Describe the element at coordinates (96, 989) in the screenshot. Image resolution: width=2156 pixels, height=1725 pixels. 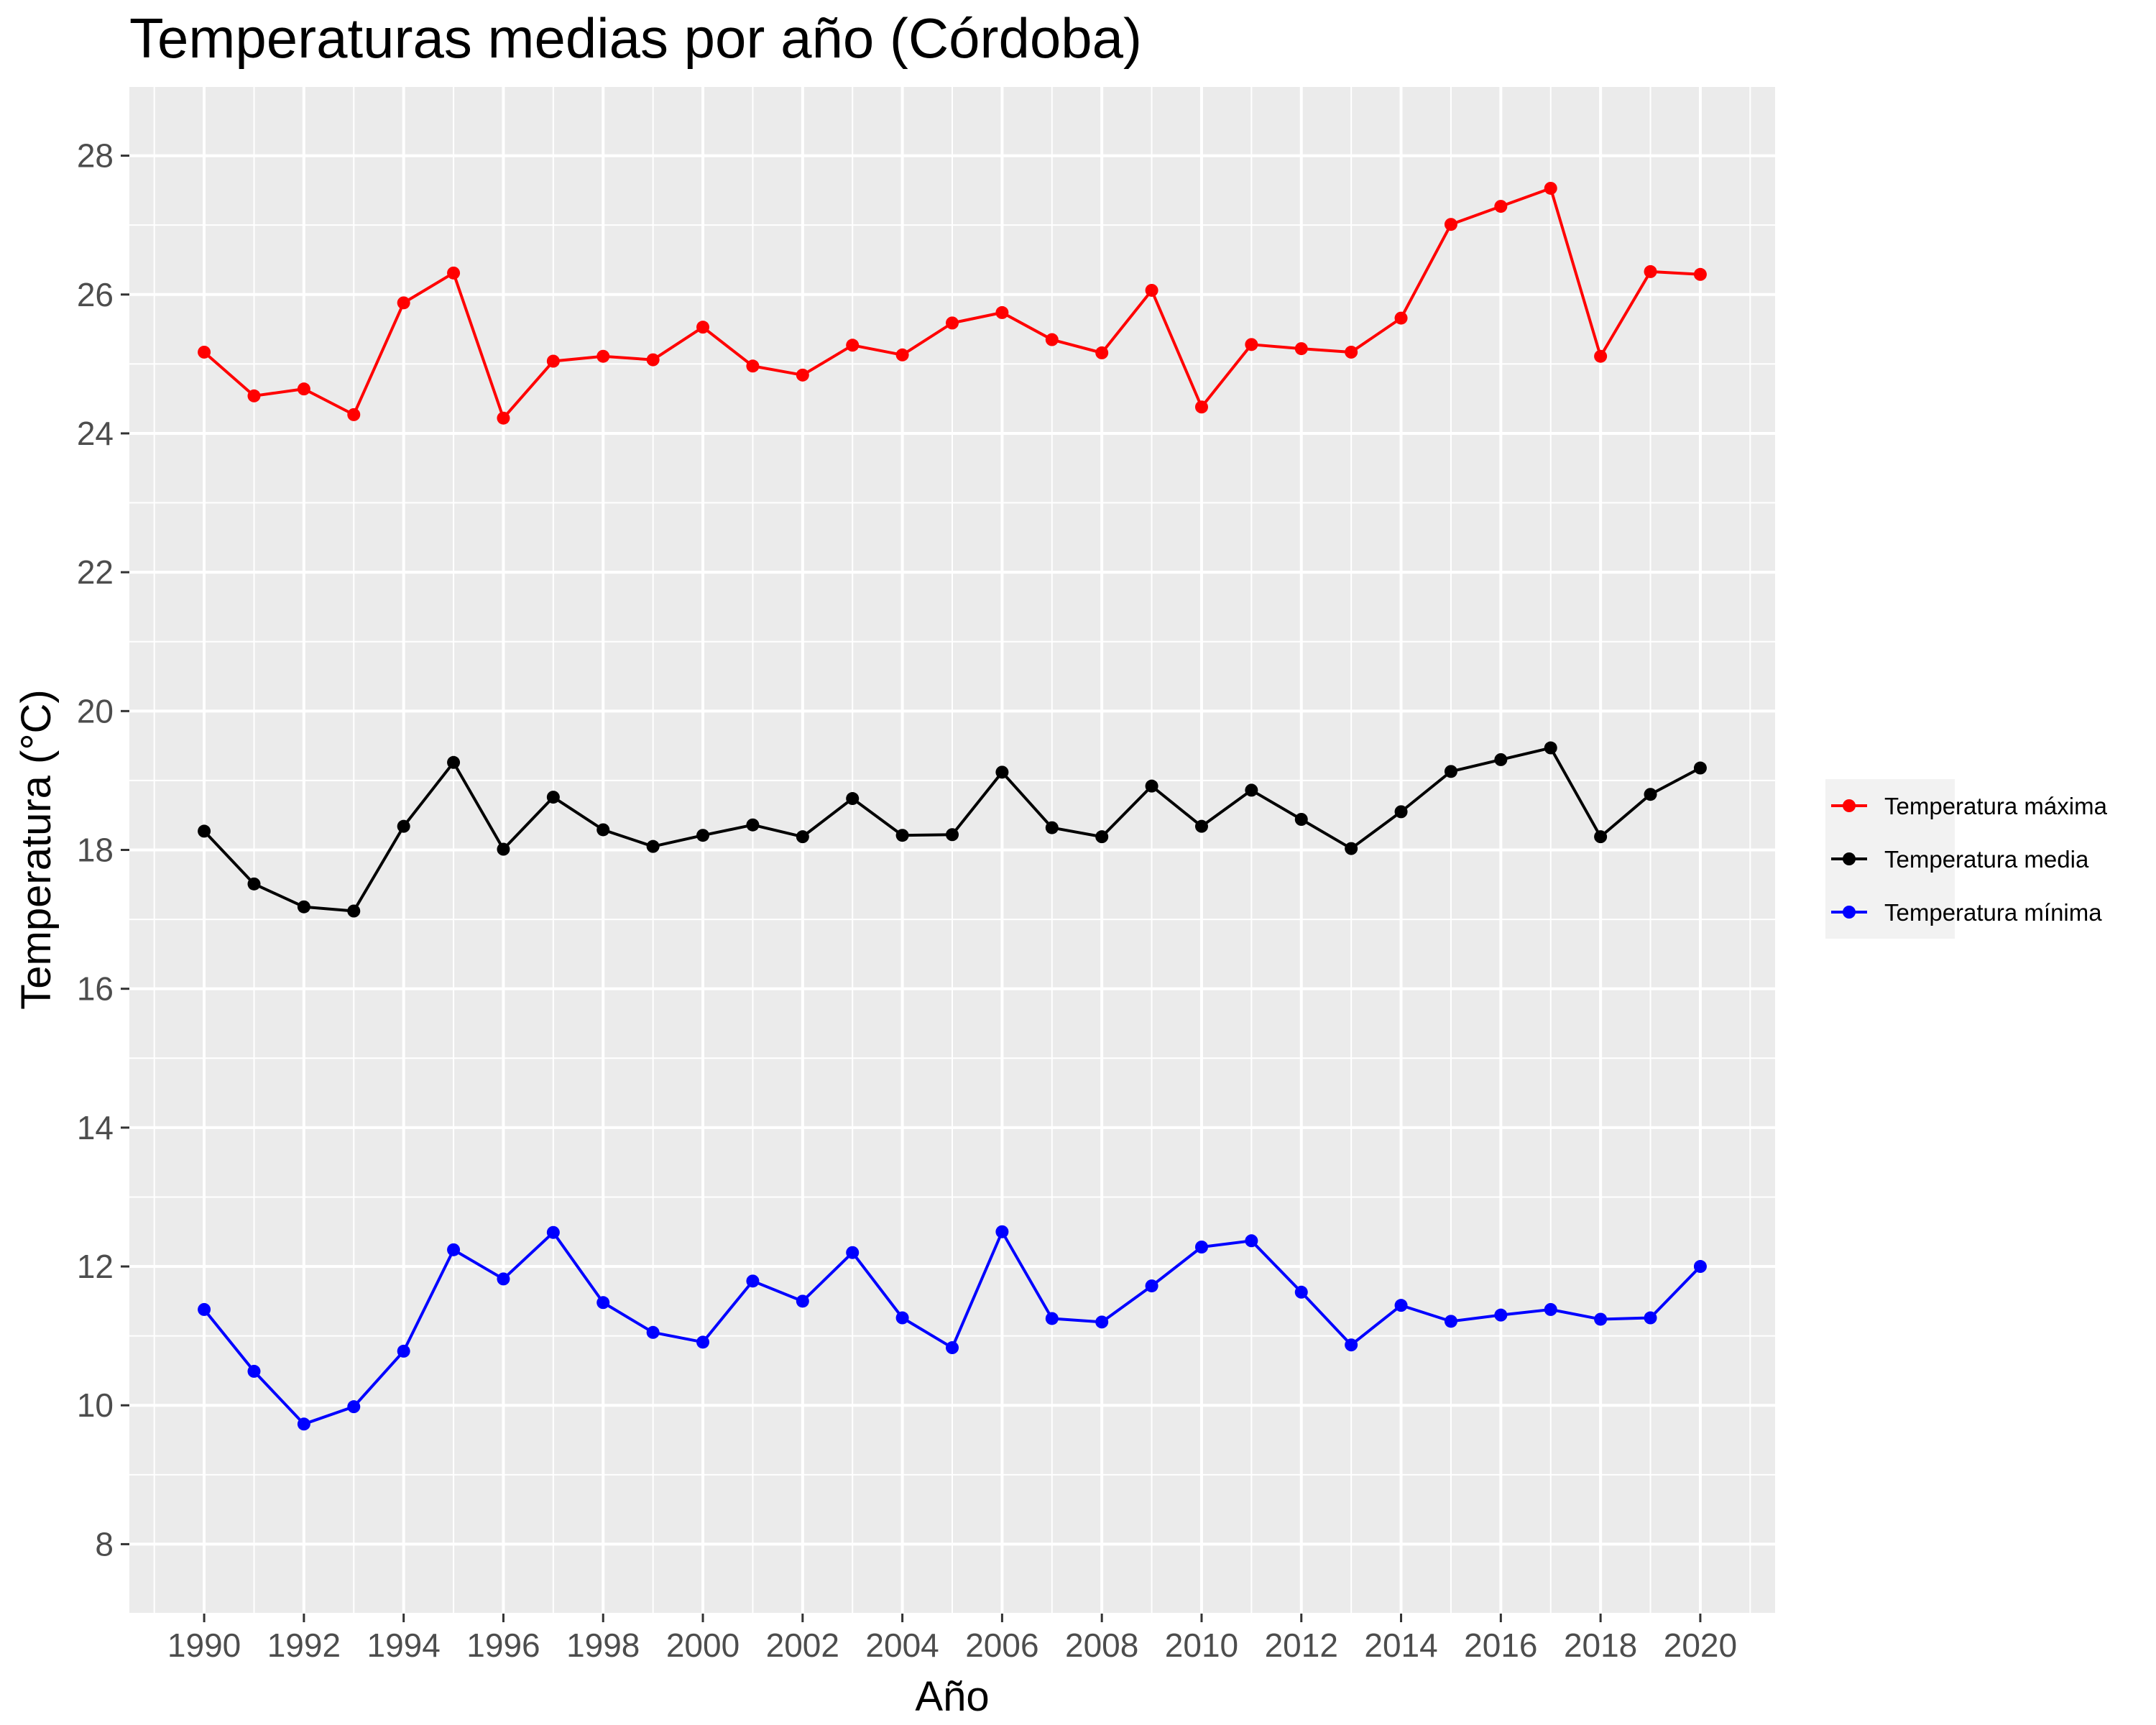
I see `y-tick-label: 16` at that location.